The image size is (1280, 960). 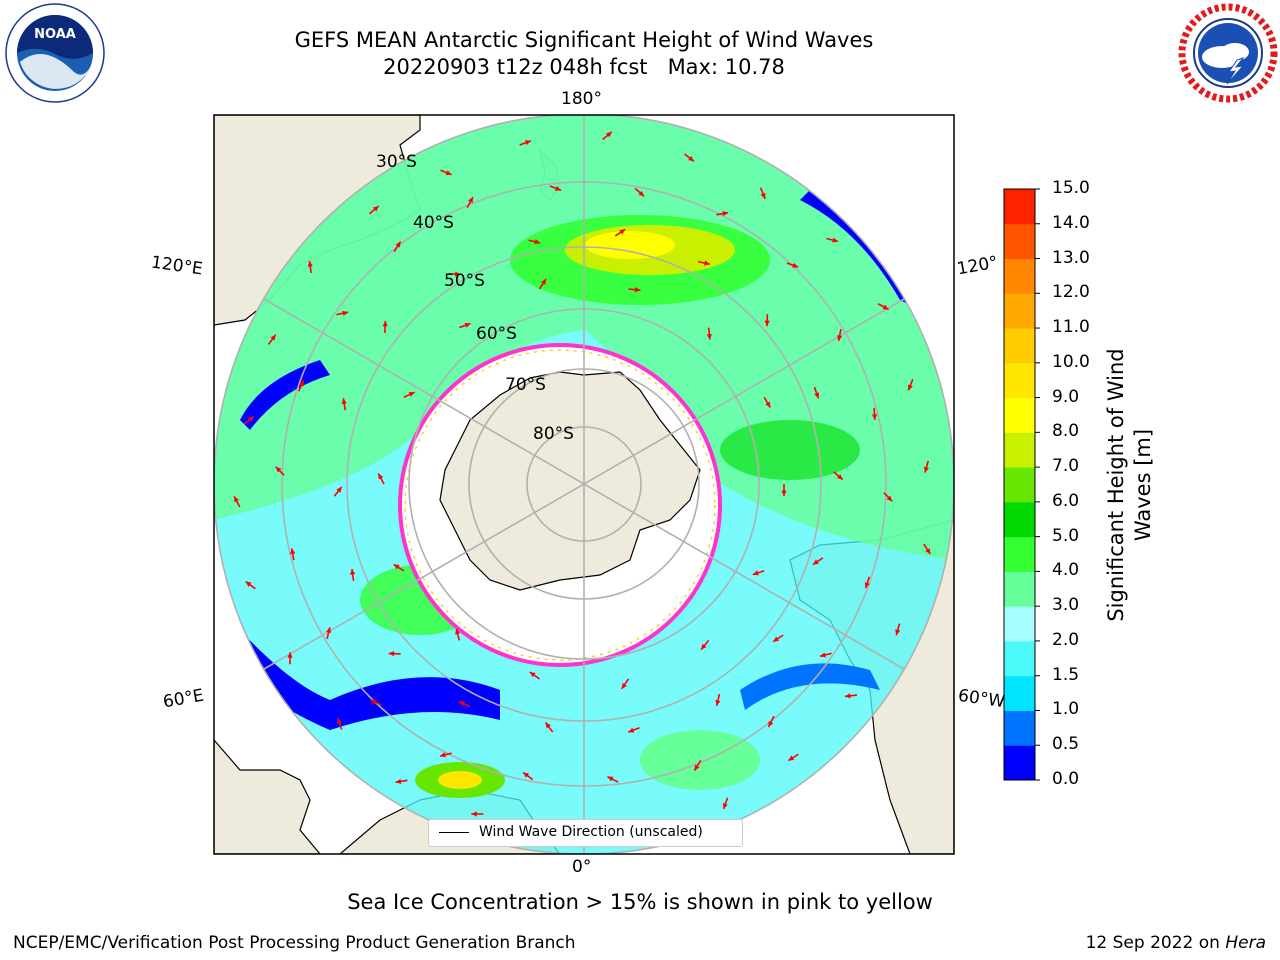 I want to click on colorbar-frame, so click(x=1019, y=484).